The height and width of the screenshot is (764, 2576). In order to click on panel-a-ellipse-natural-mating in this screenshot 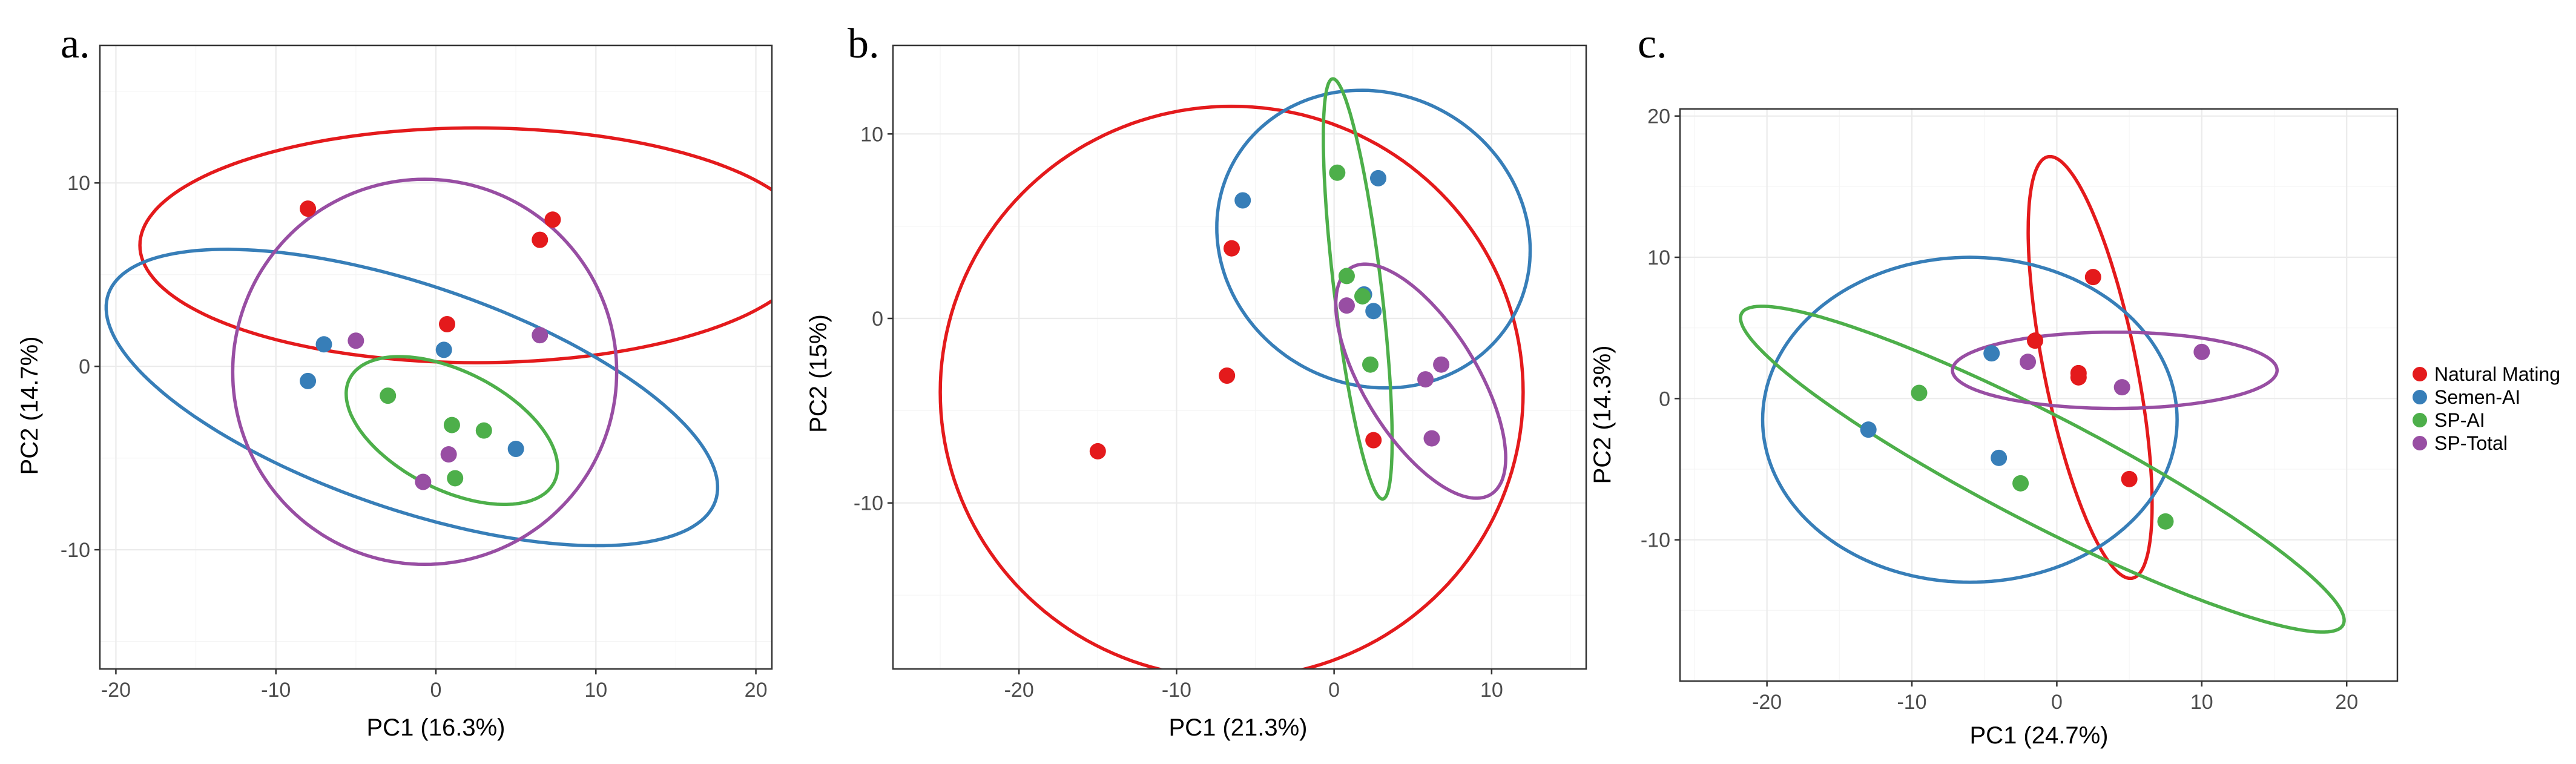, I will do `click(455, 245)`.